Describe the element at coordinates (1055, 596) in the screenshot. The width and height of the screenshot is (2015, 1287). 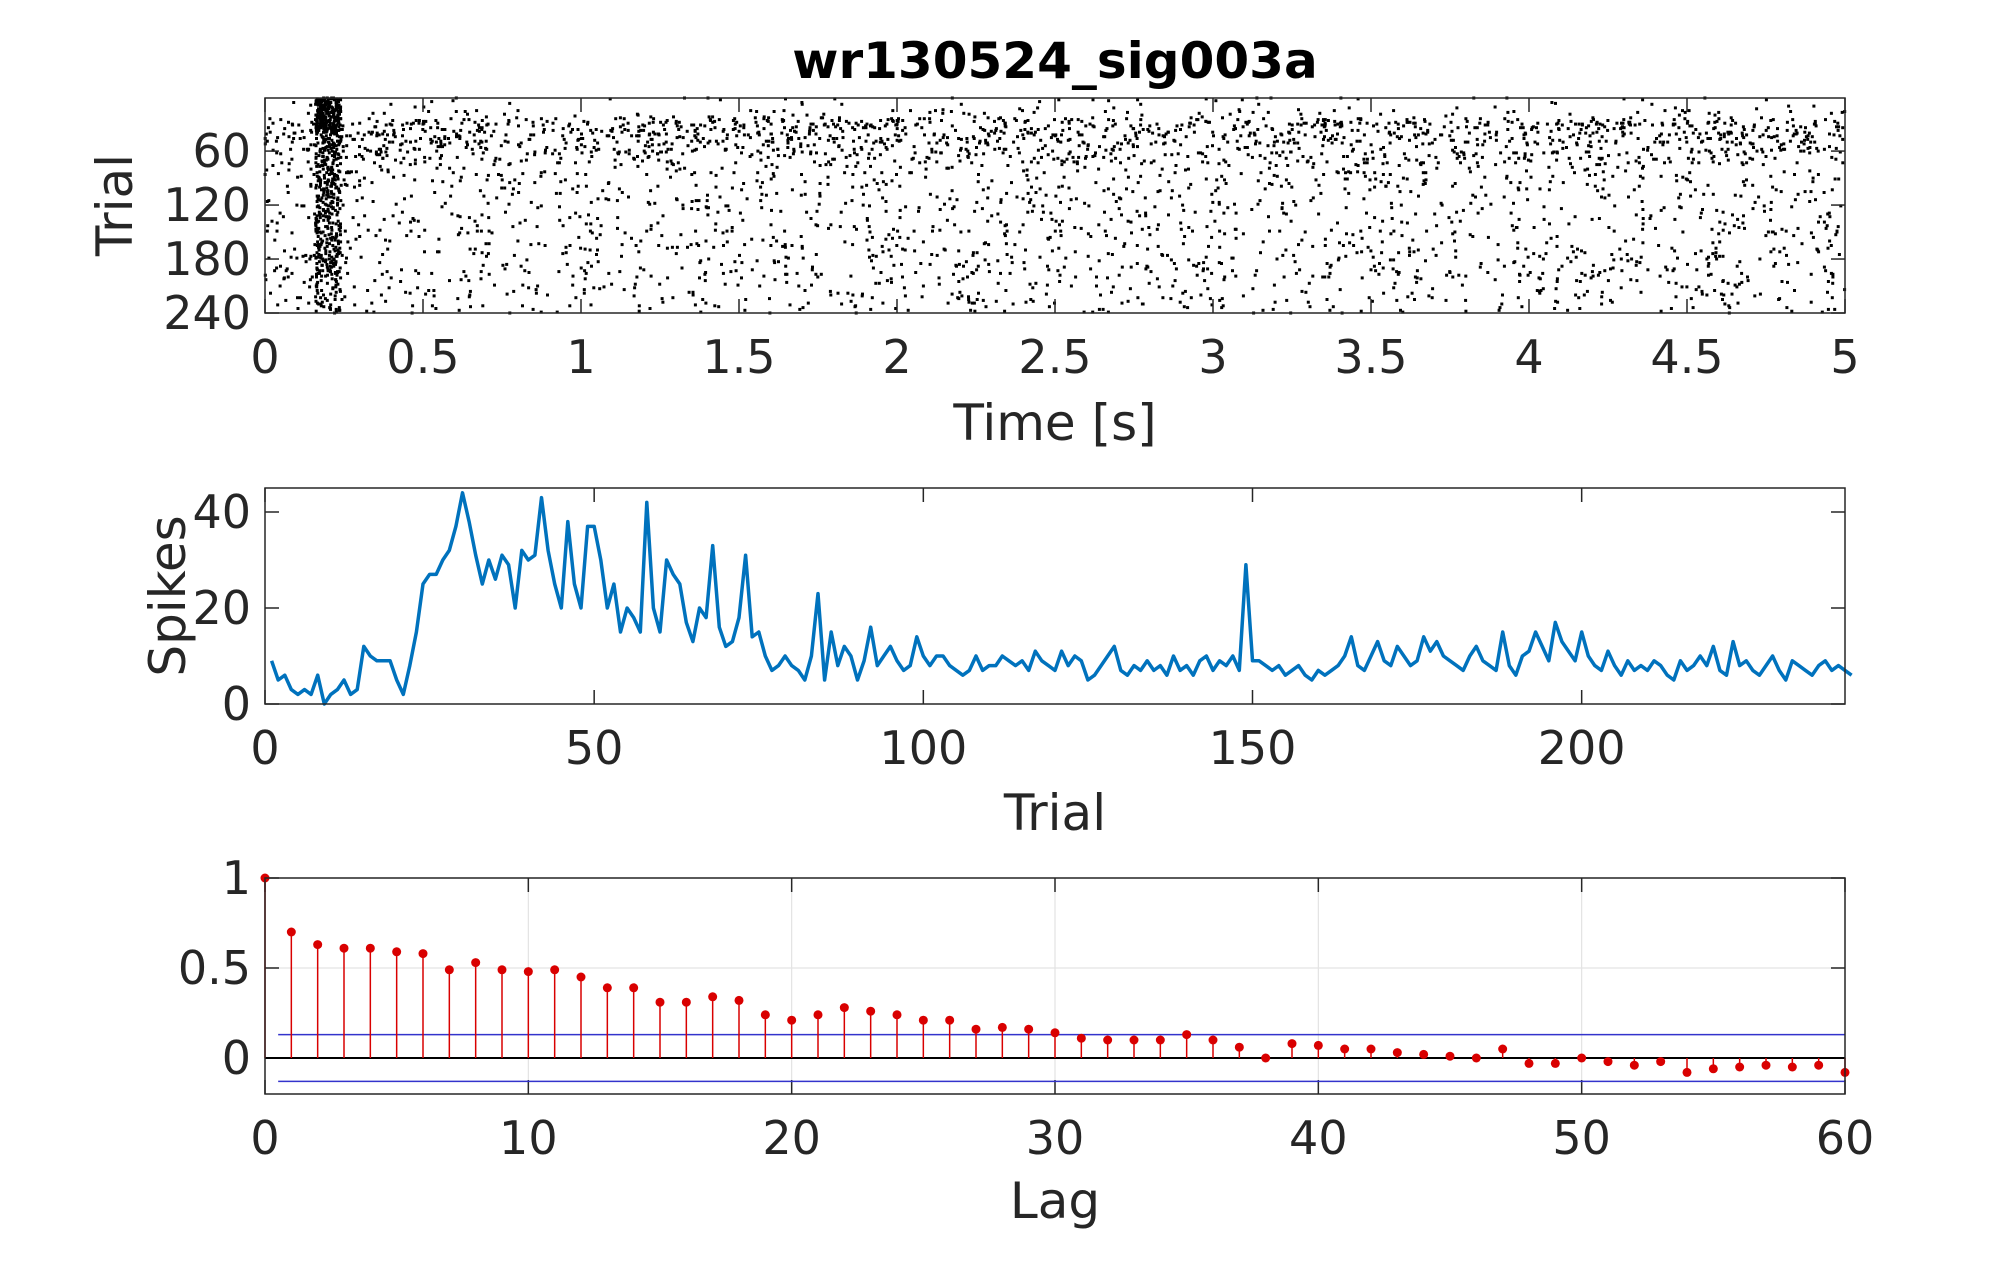
I see `spikes-axes-frame` at that location.